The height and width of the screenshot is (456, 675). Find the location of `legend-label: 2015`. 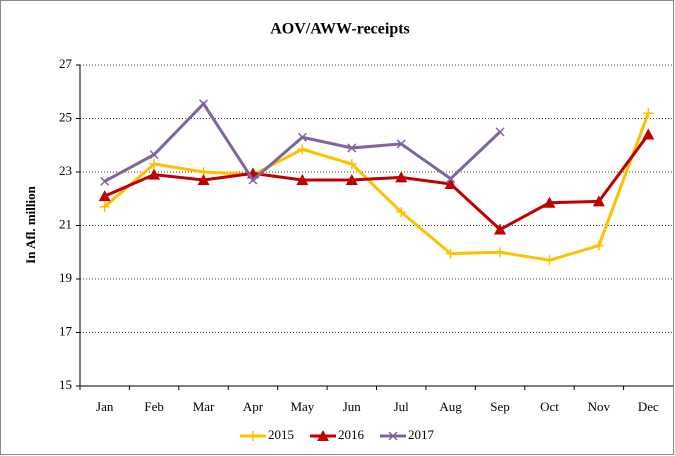

legend-label: 2015 is located at coordinates (281, 434).